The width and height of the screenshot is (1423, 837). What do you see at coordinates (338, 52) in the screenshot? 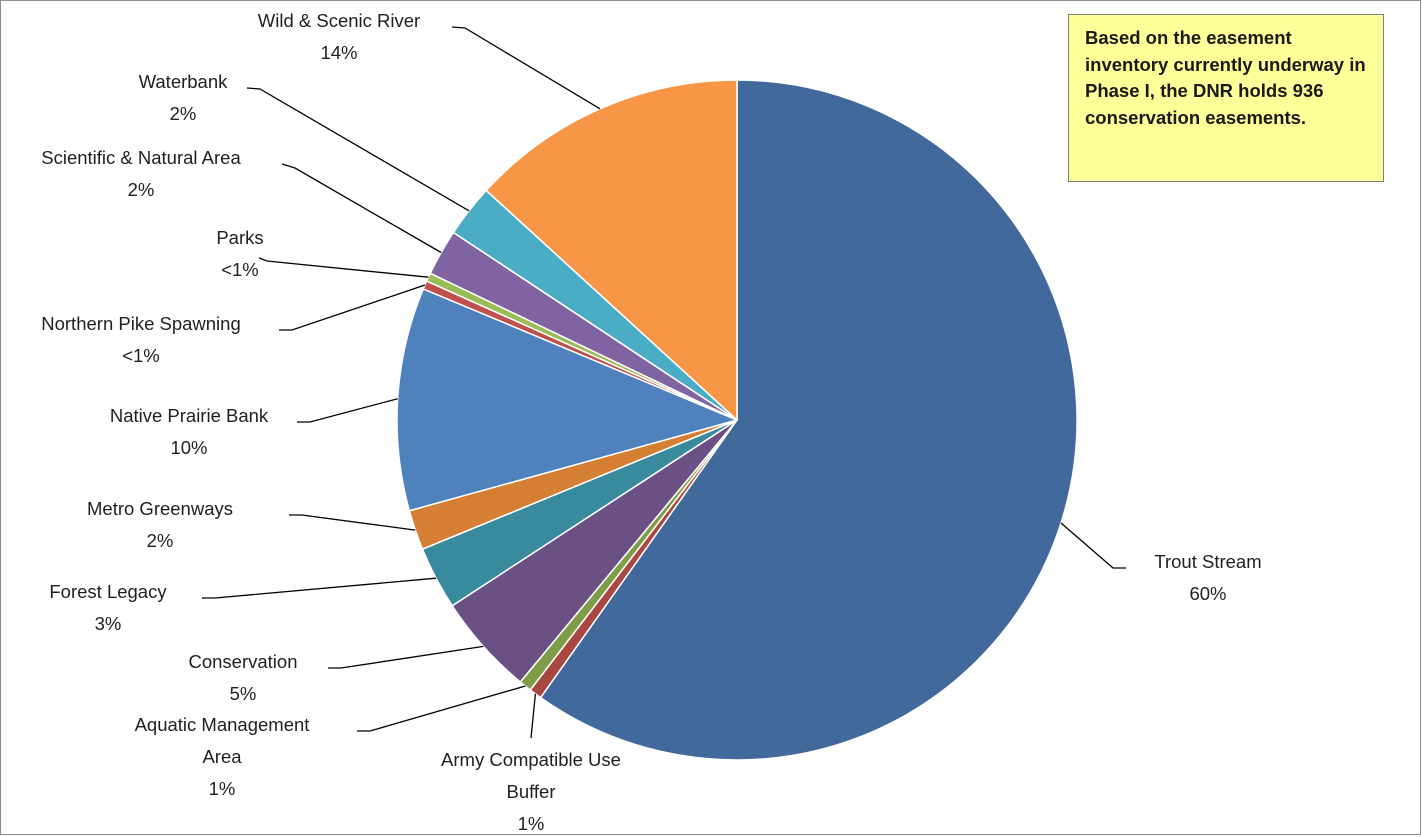
I see `slice-percent: 14%` at bounding box center [338, 52].